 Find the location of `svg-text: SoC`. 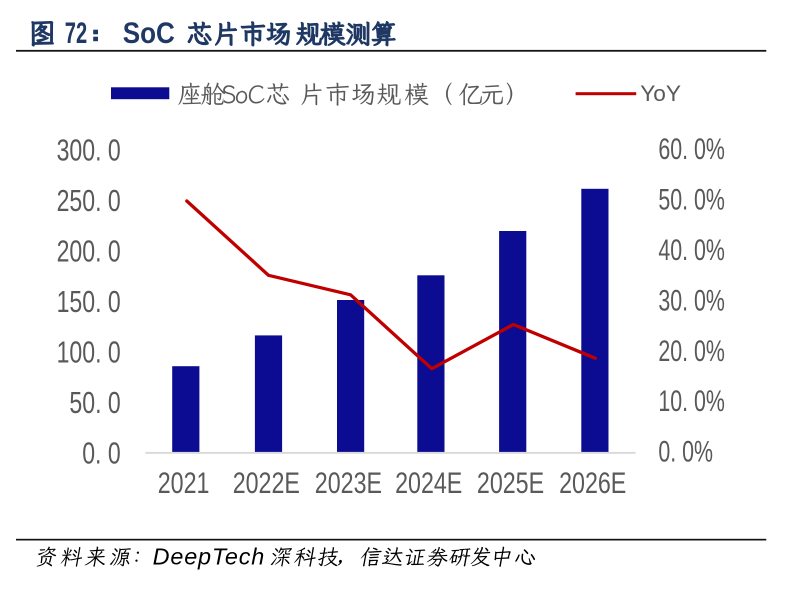

svg-text: SoC is located at coordinates (149, 32).